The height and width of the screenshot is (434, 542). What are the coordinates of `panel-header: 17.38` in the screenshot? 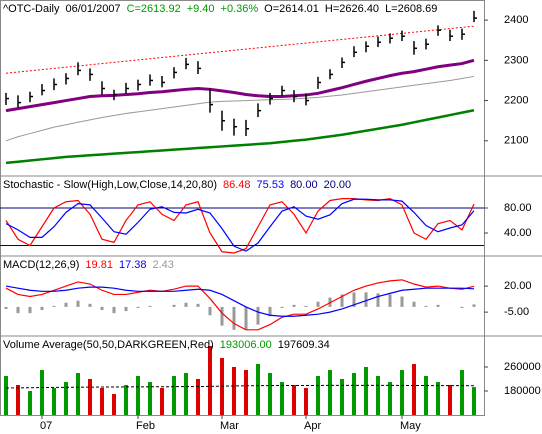 It's located at (133, 265).